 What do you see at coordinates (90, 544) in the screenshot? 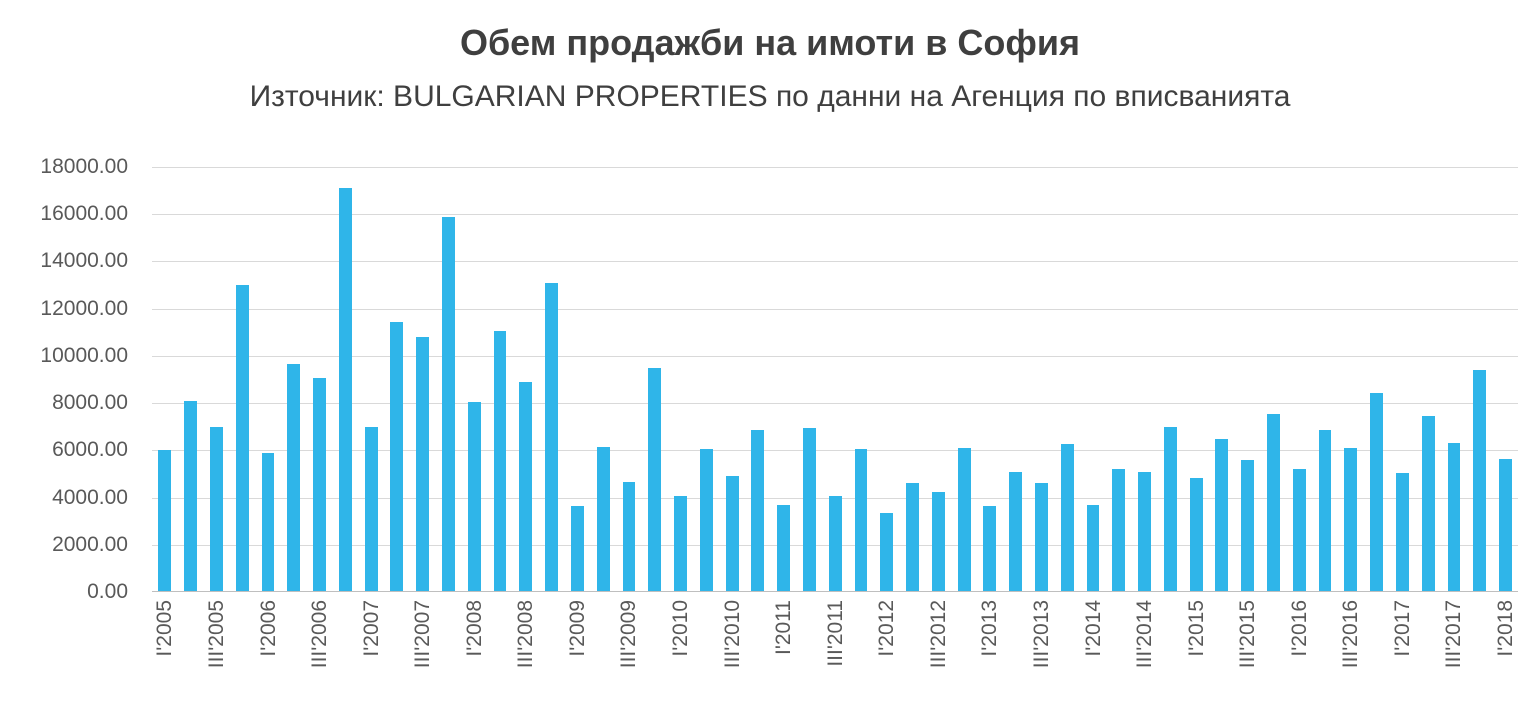
I see `y-tick-label: 2000.00` at bounding box center [90, 544].